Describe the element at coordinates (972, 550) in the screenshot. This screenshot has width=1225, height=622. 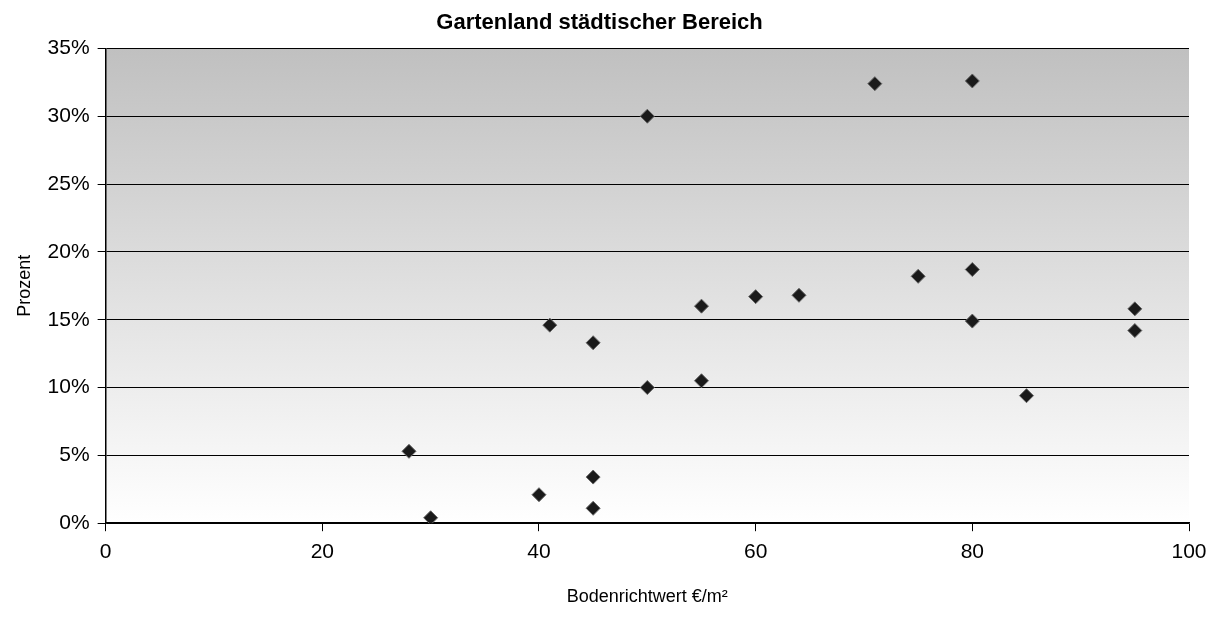
I see `x-tick-label: 80` at that location.